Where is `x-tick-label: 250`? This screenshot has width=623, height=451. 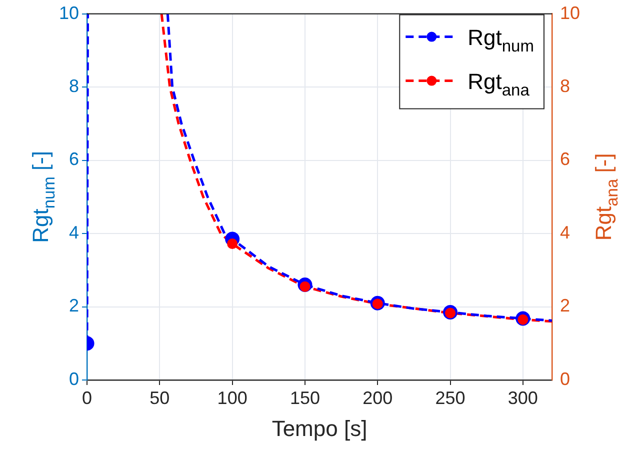 x-tick-label: 250 is located at coordinates (450, 398).